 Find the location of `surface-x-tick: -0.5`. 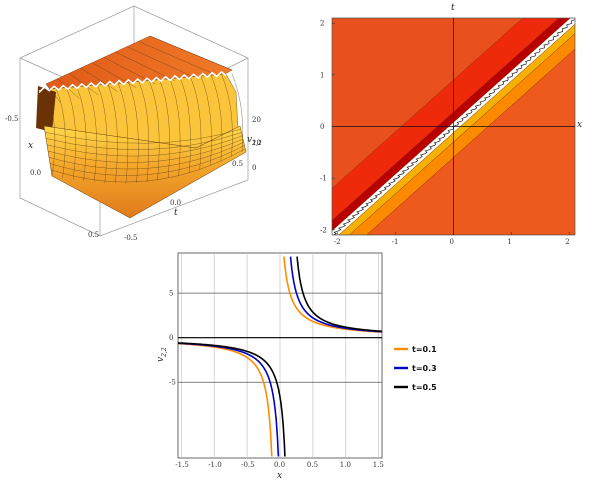

surface-x-tick: -0.5 is located at coordinates (12, 119).